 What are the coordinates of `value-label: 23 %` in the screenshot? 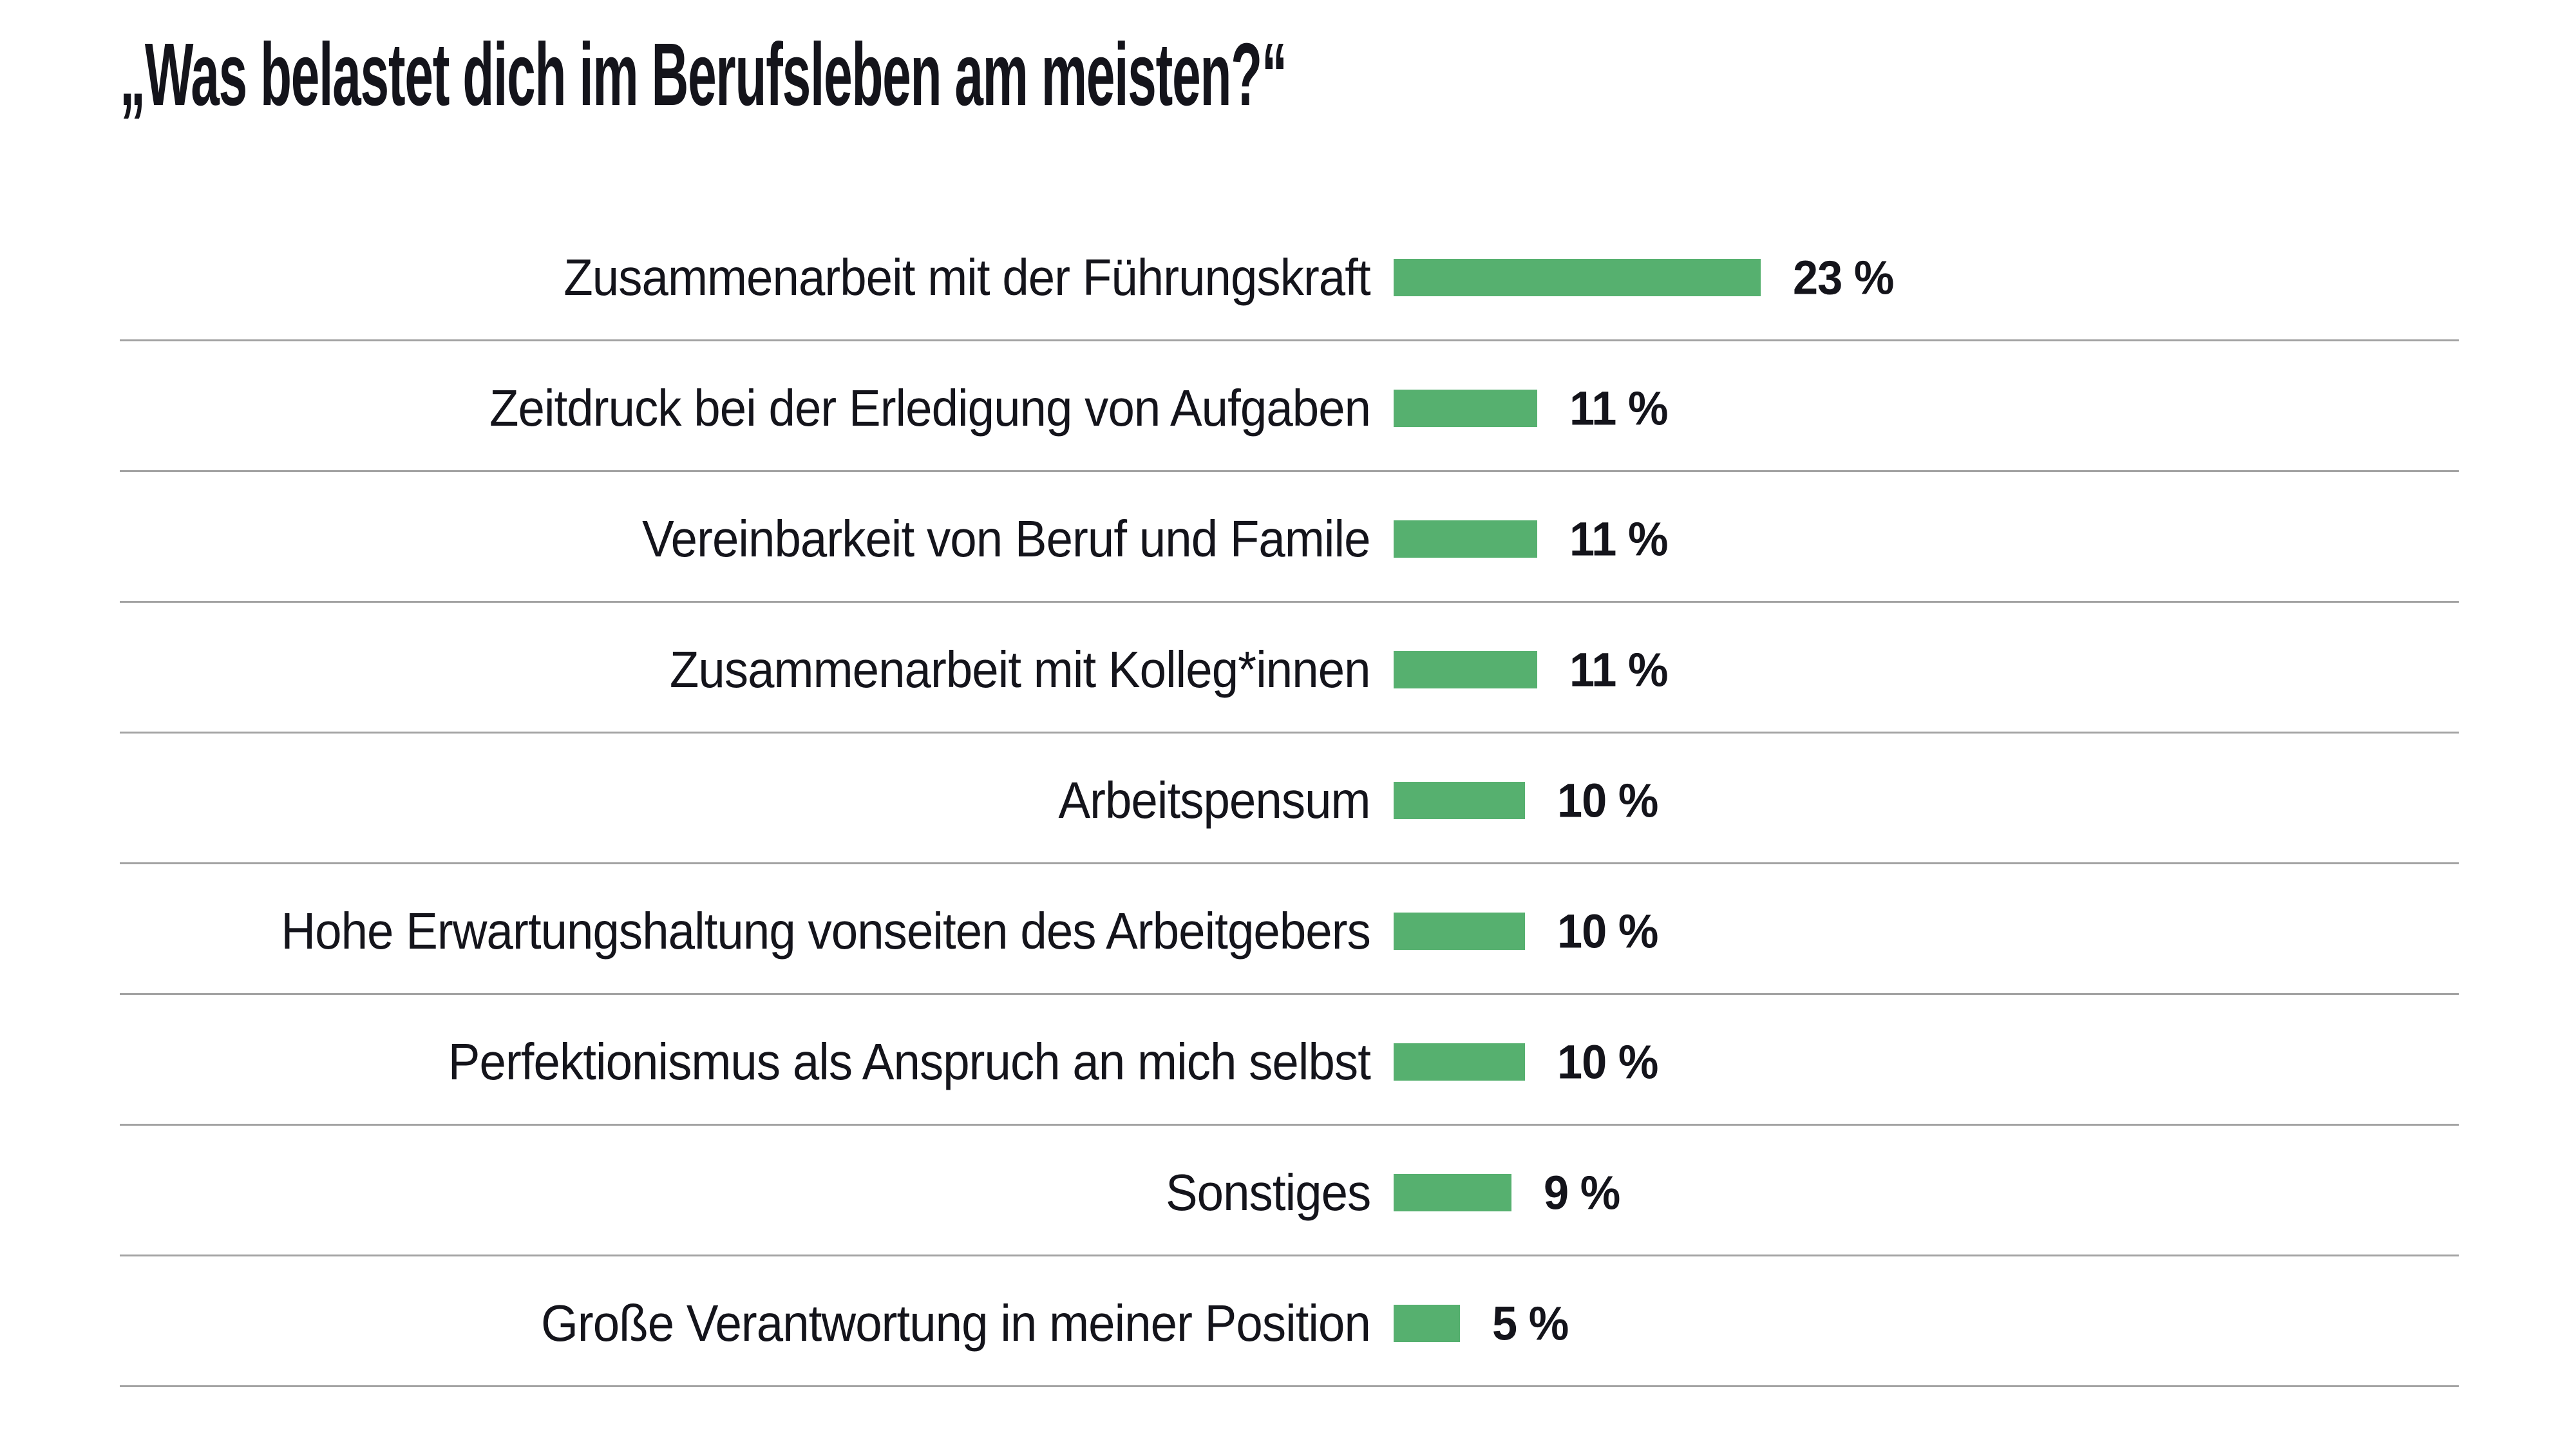 It's located at (1846, 278).